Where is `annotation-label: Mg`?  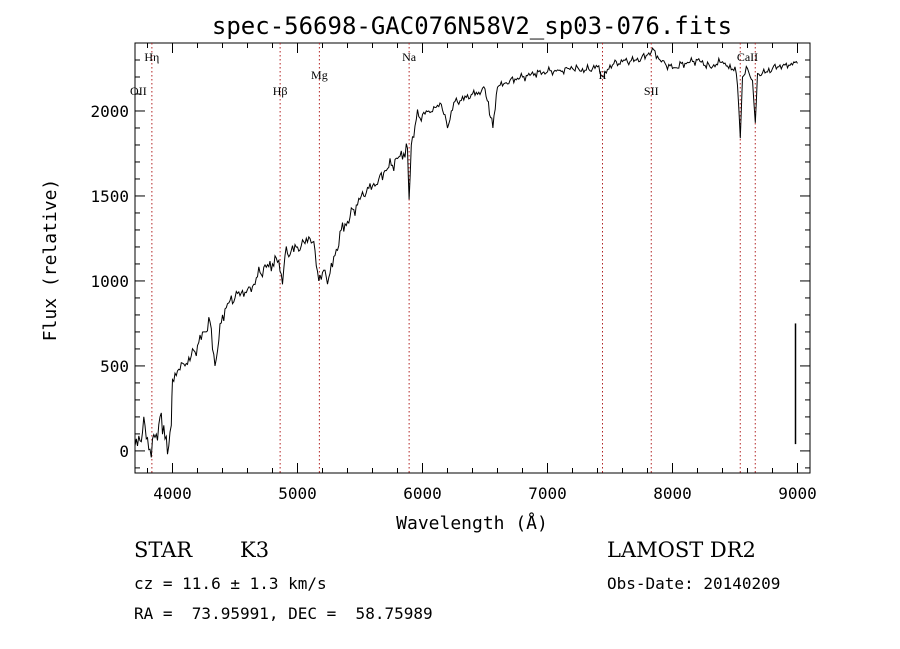 annotation-label: Mg is located at coordinates (319, 75).